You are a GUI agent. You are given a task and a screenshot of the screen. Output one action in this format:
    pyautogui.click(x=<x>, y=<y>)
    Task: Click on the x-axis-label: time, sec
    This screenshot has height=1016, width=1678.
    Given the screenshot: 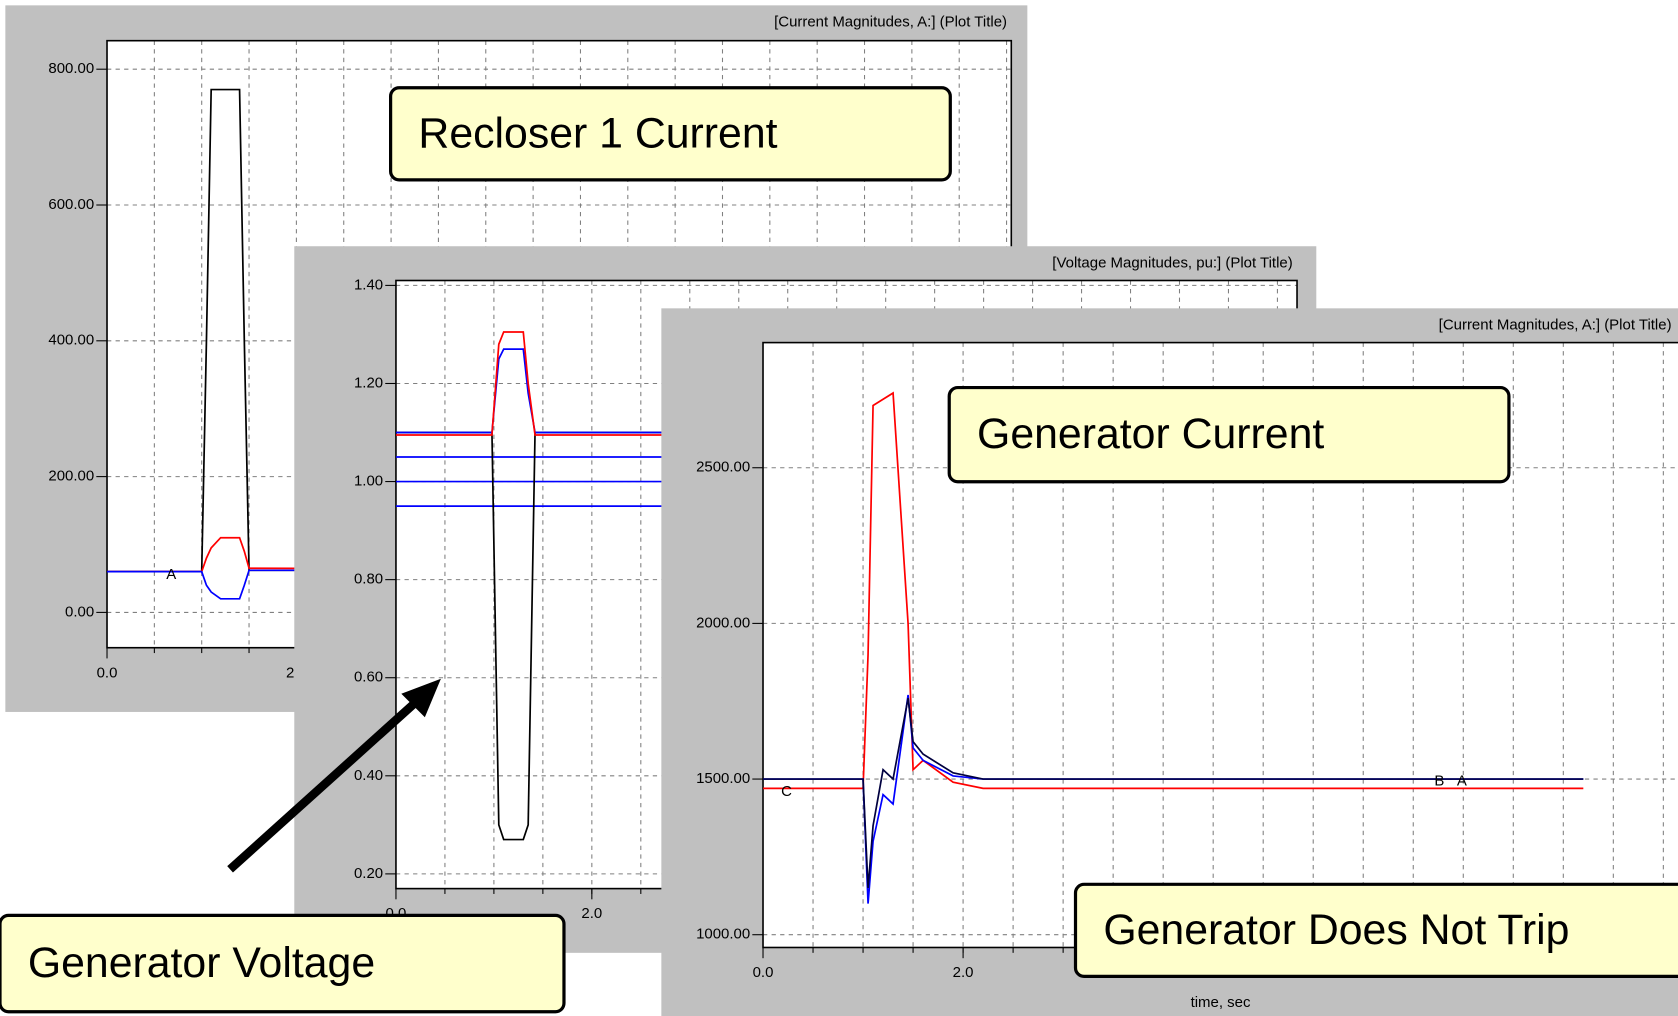 What is the action you would take?
    pyautogui.click(x=1221, y=1002)
    